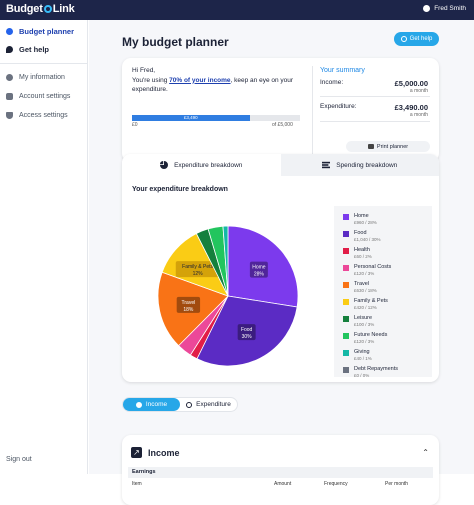  I want to click on legend-item: Leisure £100 / 3%, so click(387, 322).